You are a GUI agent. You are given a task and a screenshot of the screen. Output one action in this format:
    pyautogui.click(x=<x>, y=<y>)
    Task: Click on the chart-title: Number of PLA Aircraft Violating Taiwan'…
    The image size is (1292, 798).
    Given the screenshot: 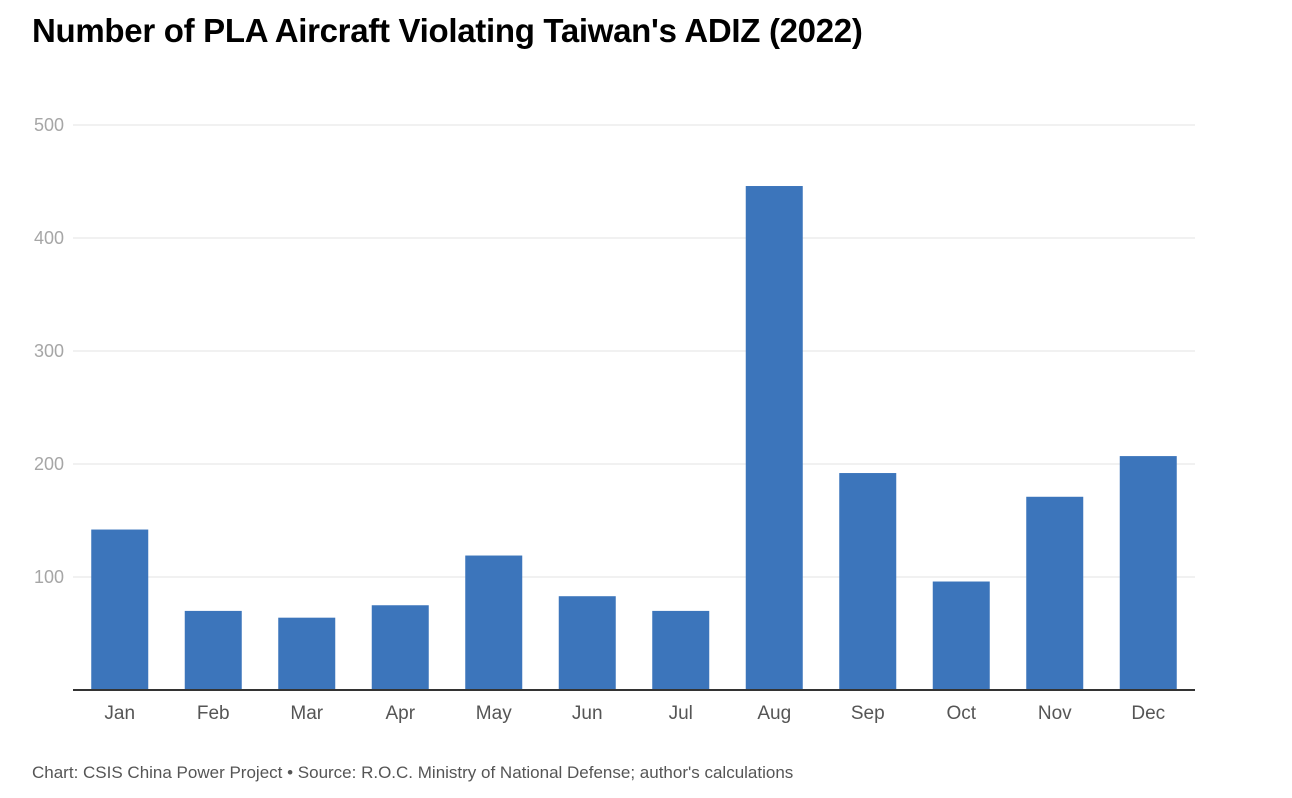 What is the action you would take?
    pyautogui.click(x=447, y=30)
    